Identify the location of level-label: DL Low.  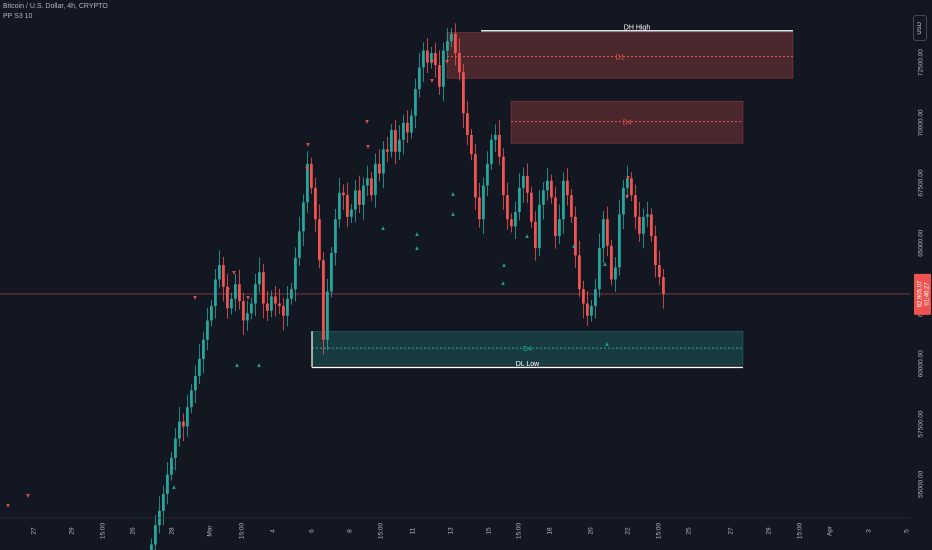
(528, 364).